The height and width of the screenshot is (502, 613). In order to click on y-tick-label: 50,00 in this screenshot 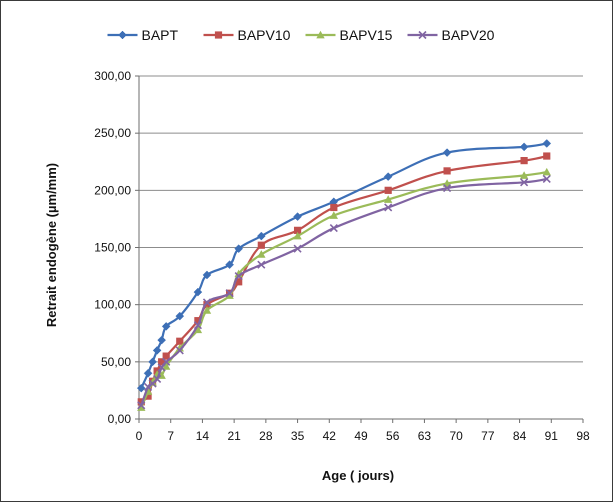, I will do `click(116, 362)`.